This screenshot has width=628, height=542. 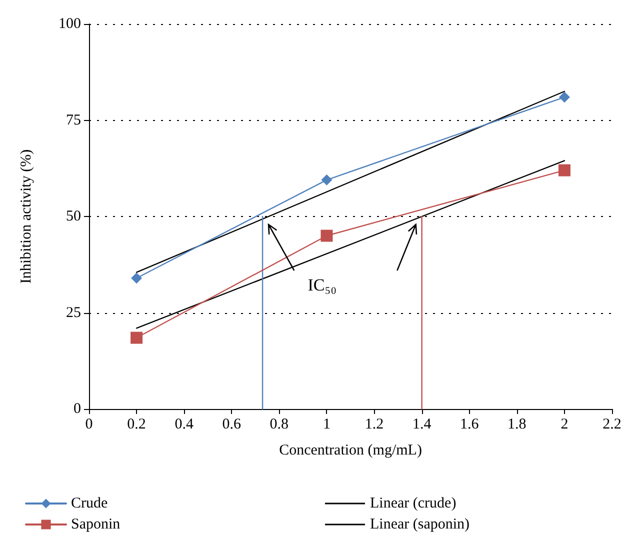 I want to click on x-axis-title: Concentration (mg/mL), so click(x=350, y=450).